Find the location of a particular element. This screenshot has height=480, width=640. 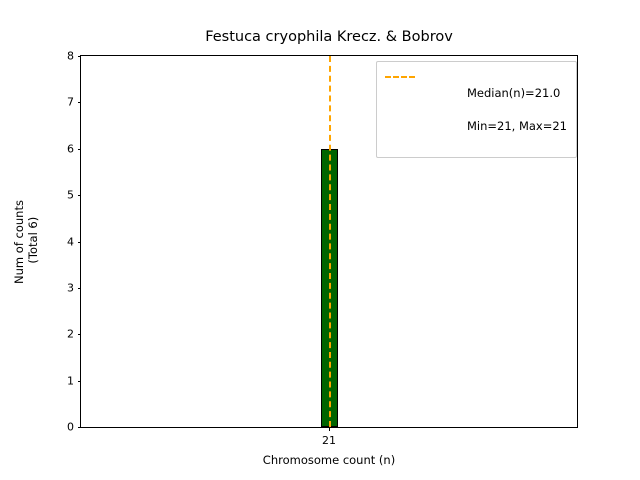

y-tick-label: 1 is located at coordinates (70, 381).